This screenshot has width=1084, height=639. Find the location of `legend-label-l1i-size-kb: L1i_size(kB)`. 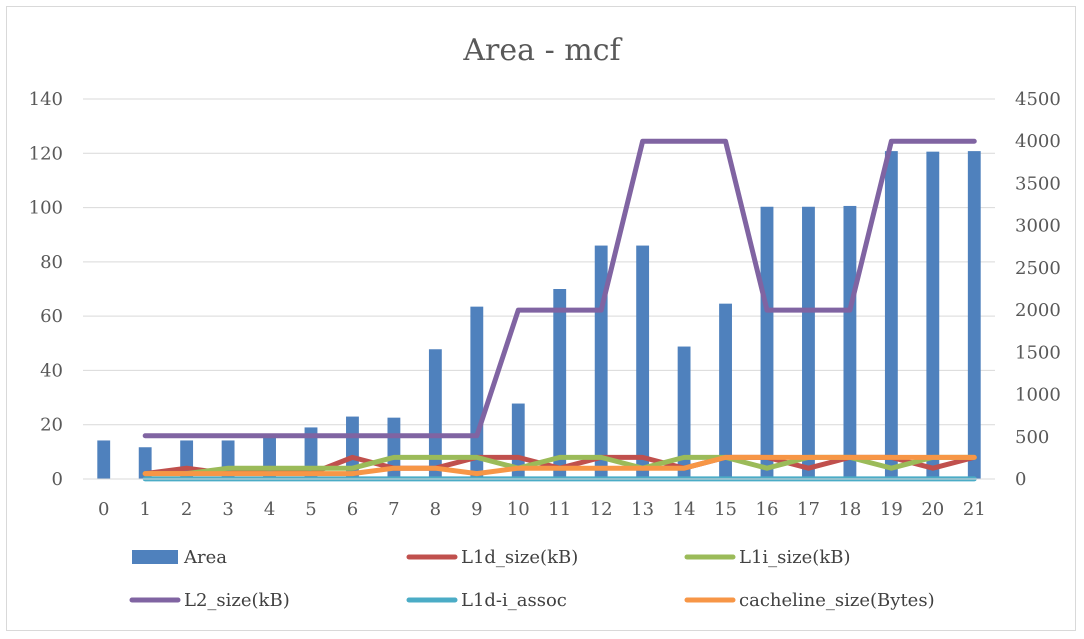

legend-label-l1i-size-kb: L1i_size(kB) is located at coordinates (794, 557).